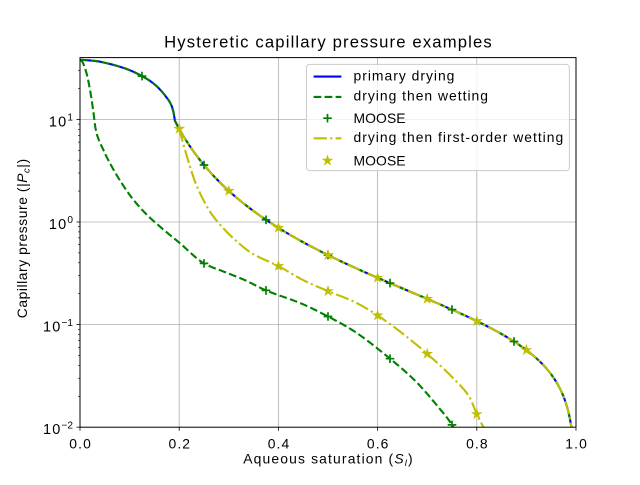 The width and height of the screenshot is (640, 485). What do you see at coordinates (328, 460) in the screenshot?
I see `svg-text: Aqueous saturation (Sl)` at bounding box center [328, 460].